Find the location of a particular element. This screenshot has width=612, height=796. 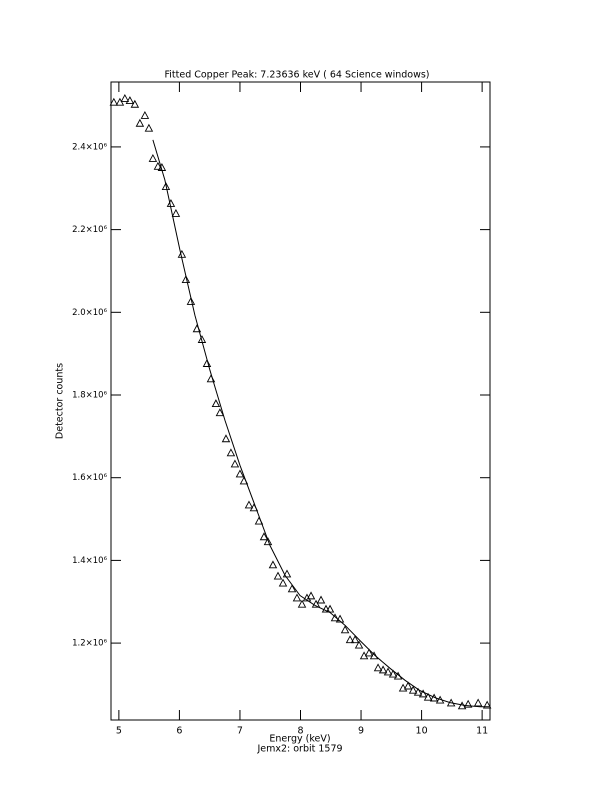

y-tick-label: 1.6×10⁶ is located at coordinates (89, 478).